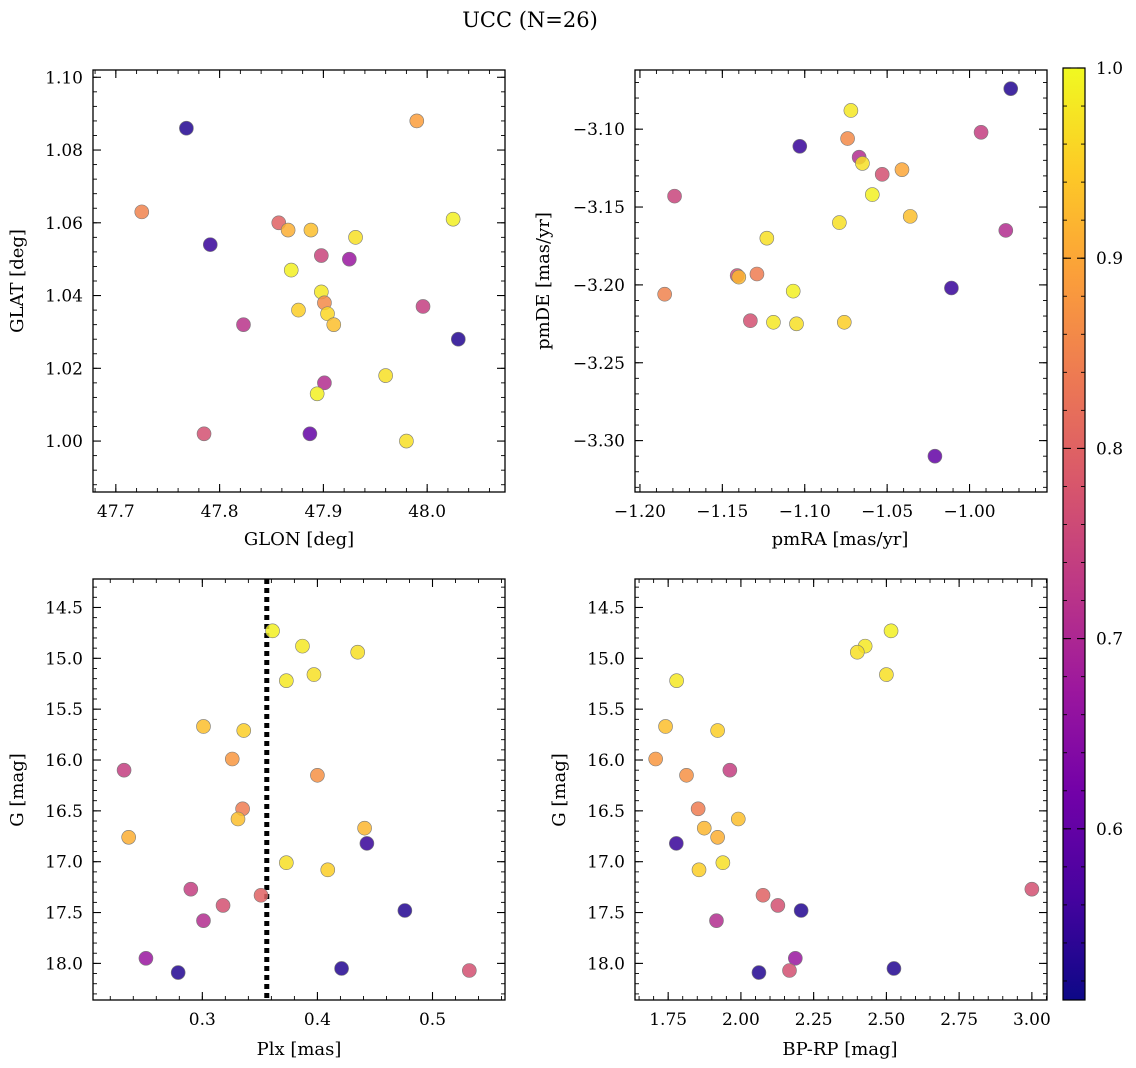  I want to click on x-axis-label: pmRA [mas/yr], so click(840, 539).